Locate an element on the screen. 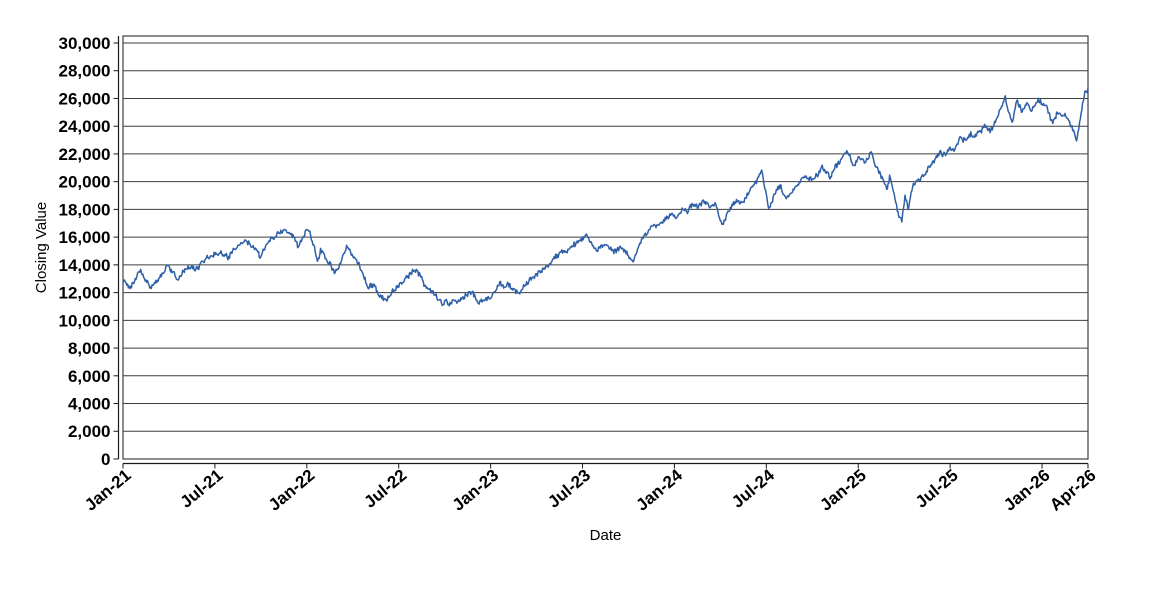 This screenshot has width=1150, height=600. x-tick-label: Jul-22 is located at coordinates (385, 489).